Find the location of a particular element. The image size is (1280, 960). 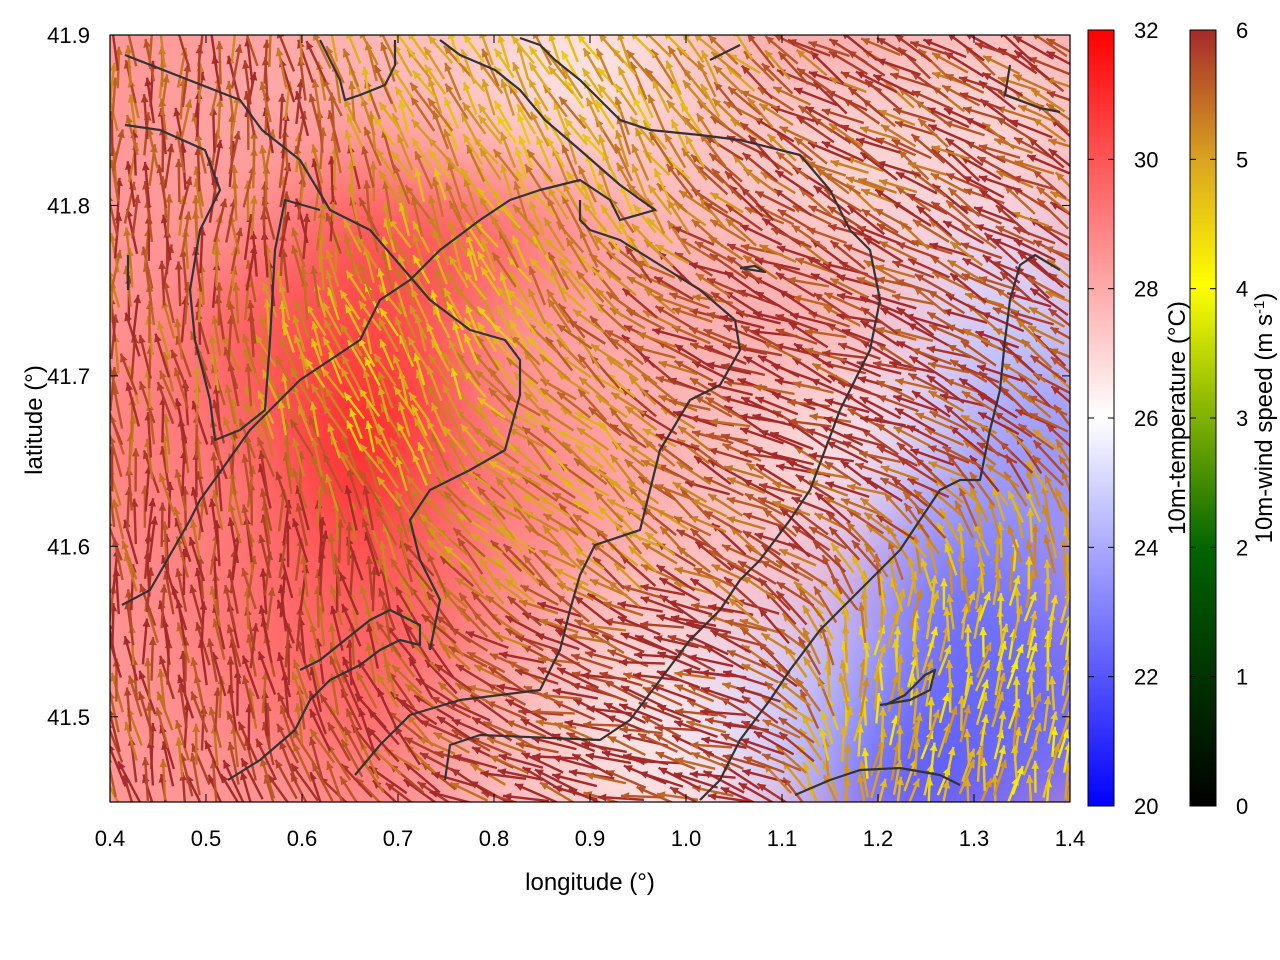

wind-arrow-shaft is located at coordinates (115, 793).